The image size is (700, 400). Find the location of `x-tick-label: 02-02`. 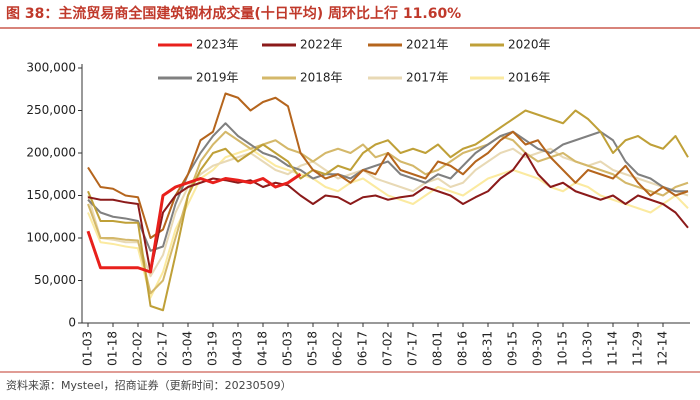

x-tick-label: 02-02 is located at coordinates (138, 348).